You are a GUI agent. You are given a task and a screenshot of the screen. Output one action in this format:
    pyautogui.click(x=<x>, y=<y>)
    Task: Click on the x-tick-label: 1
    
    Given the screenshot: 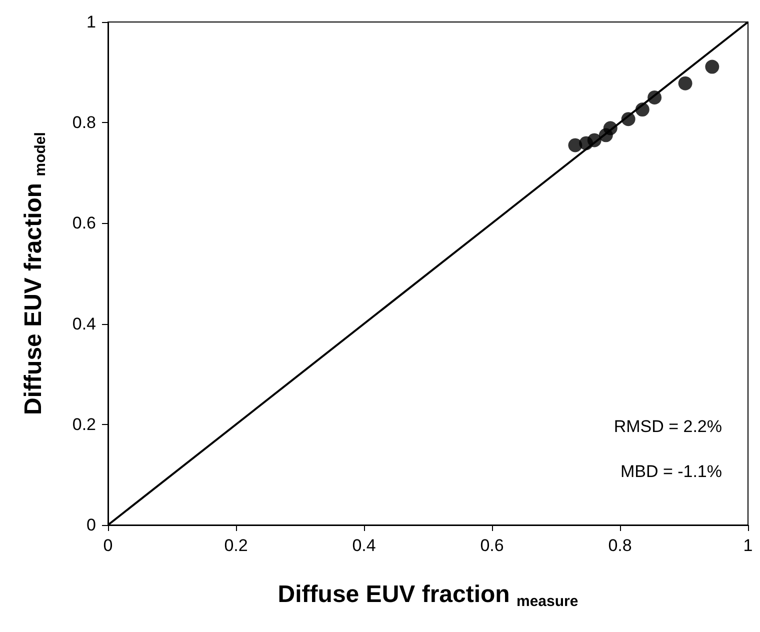 What is the action you would take?
    pyautogui.click(x=748, y=545)
    